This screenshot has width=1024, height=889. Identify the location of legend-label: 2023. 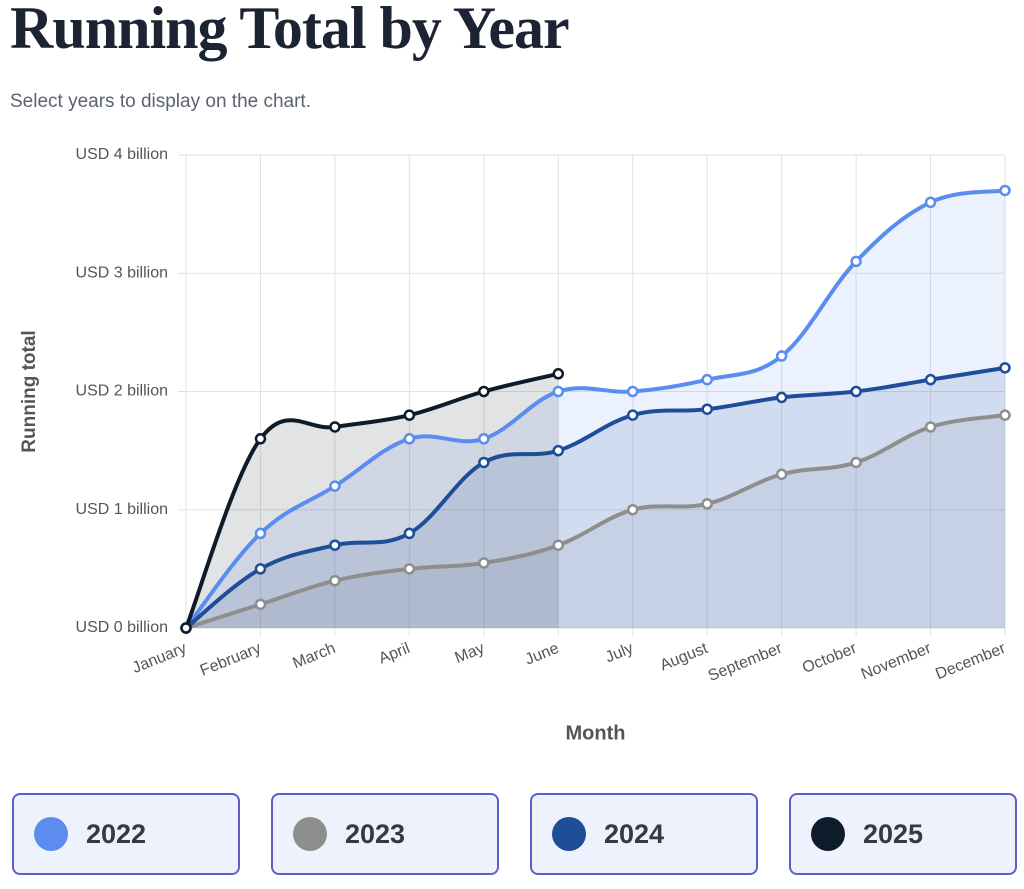
(375, 834).